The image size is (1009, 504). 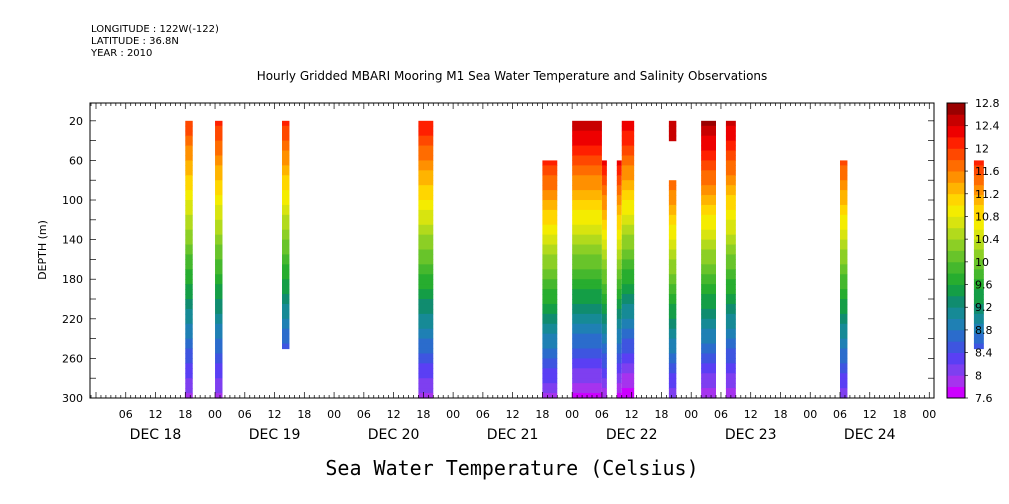 I want to click on latitude-label: LATITUDE : 36.8N, so click(x=135, y=41).